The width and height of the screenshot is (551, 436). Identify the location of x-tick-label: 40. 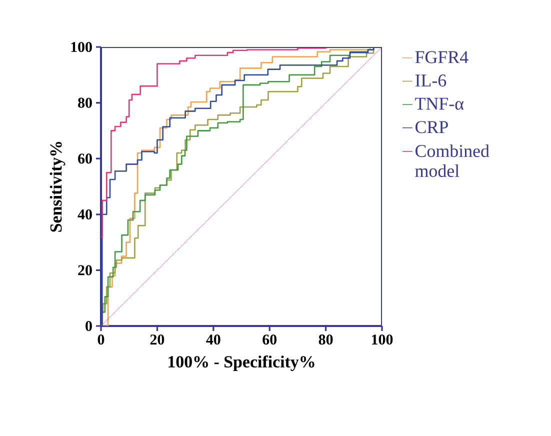
(213, 339).